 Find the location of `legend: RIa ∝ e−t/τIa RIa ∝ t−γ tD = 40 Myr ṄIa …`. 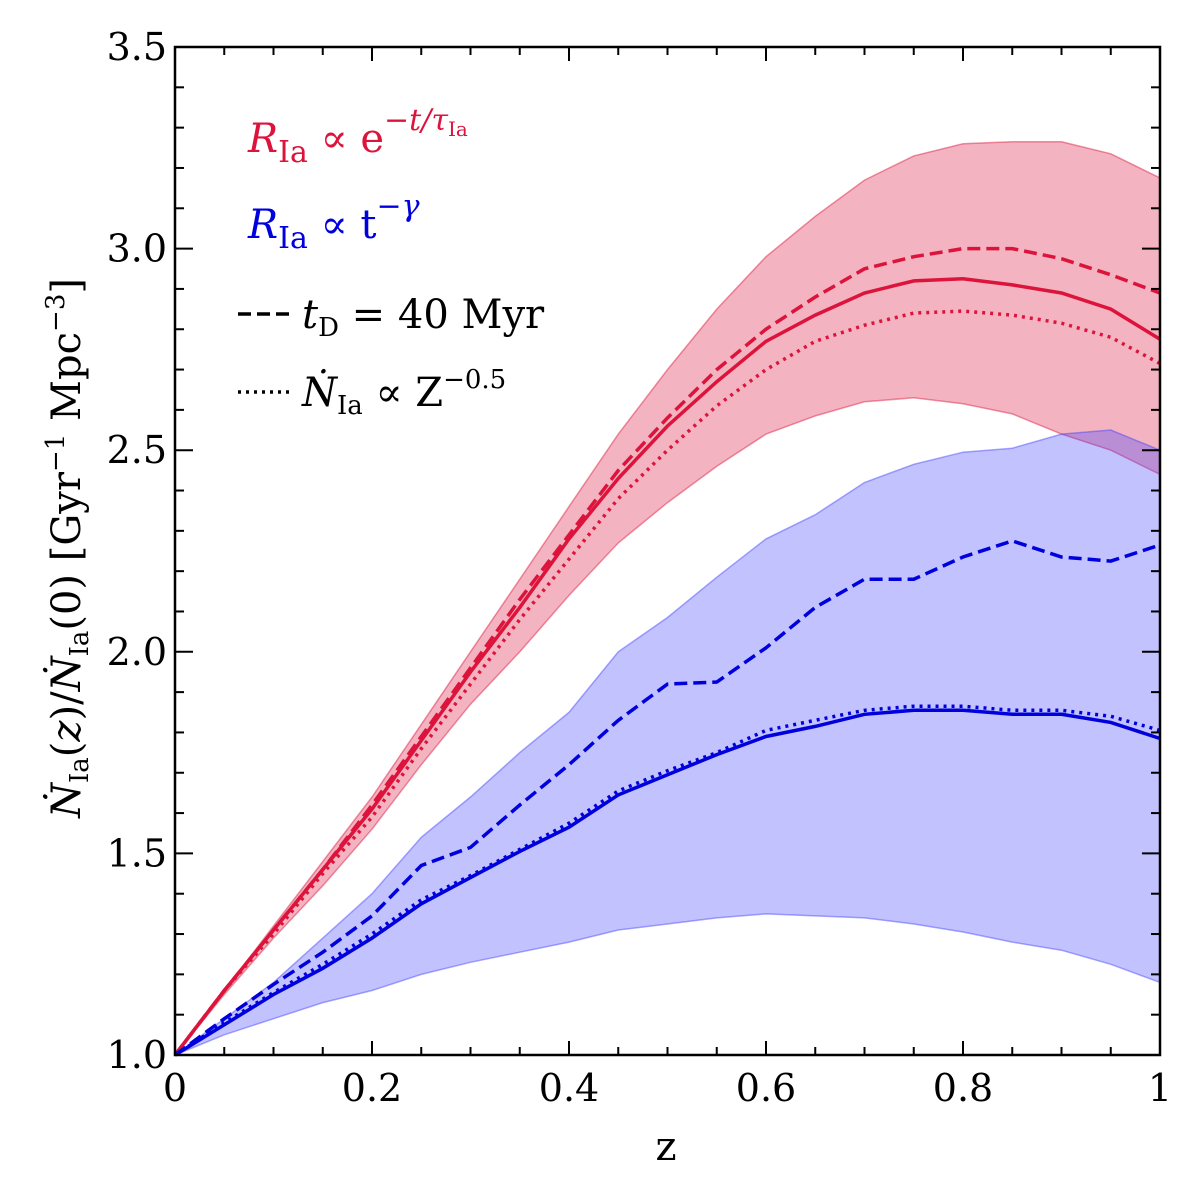

legend: RIa ∝ e−t/τIa RIa ∝ t−γ tD = 40 Myr ṄIa … is located at coordinates (391, 262).